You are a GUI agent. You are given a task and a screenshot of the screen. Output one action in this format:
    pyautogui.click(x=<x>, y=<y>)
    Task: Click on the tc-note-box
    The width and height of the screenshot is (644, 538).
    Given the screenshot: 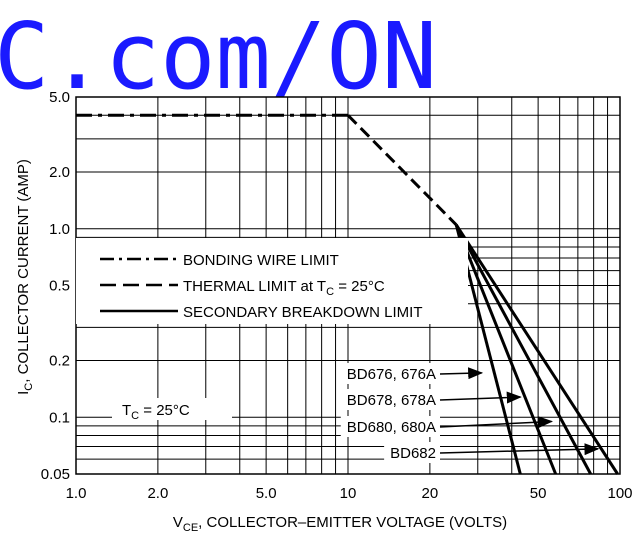 What is the action you would take?
    pyautogui.click(x=172, y=409)
    